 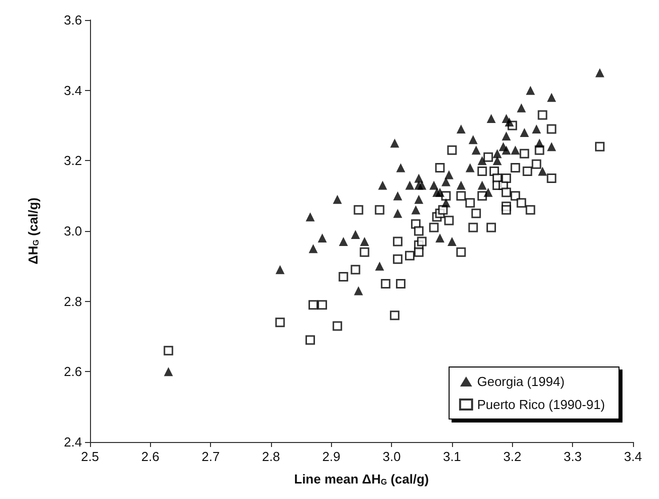 I want to click on y-tick-label: 3.2, so click(x=73, y=160).